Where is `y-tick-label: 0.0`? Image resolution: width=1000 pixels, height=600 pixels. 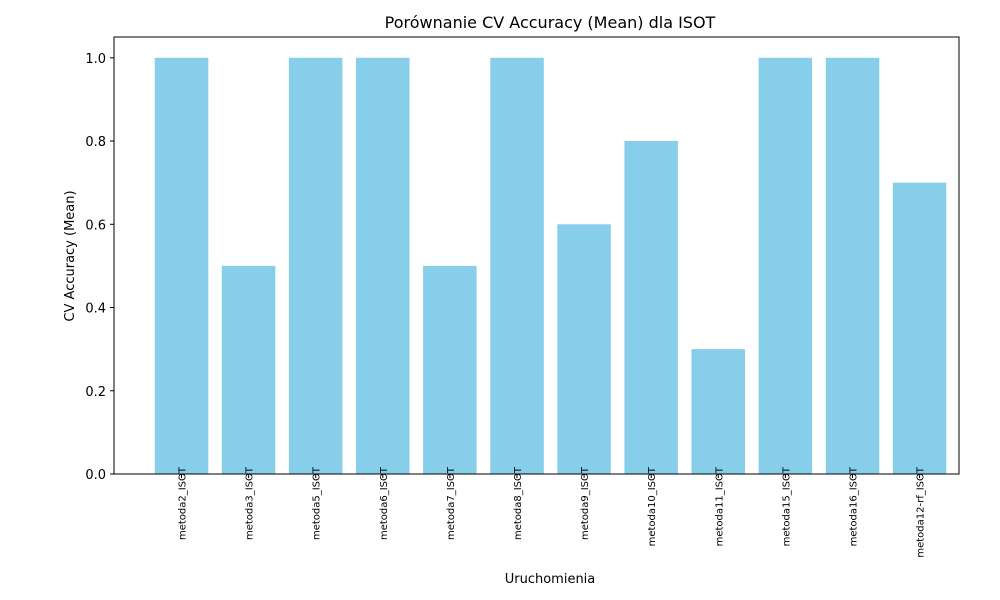
y-tick-label: 0.0 is located at coordinates (95, 475).